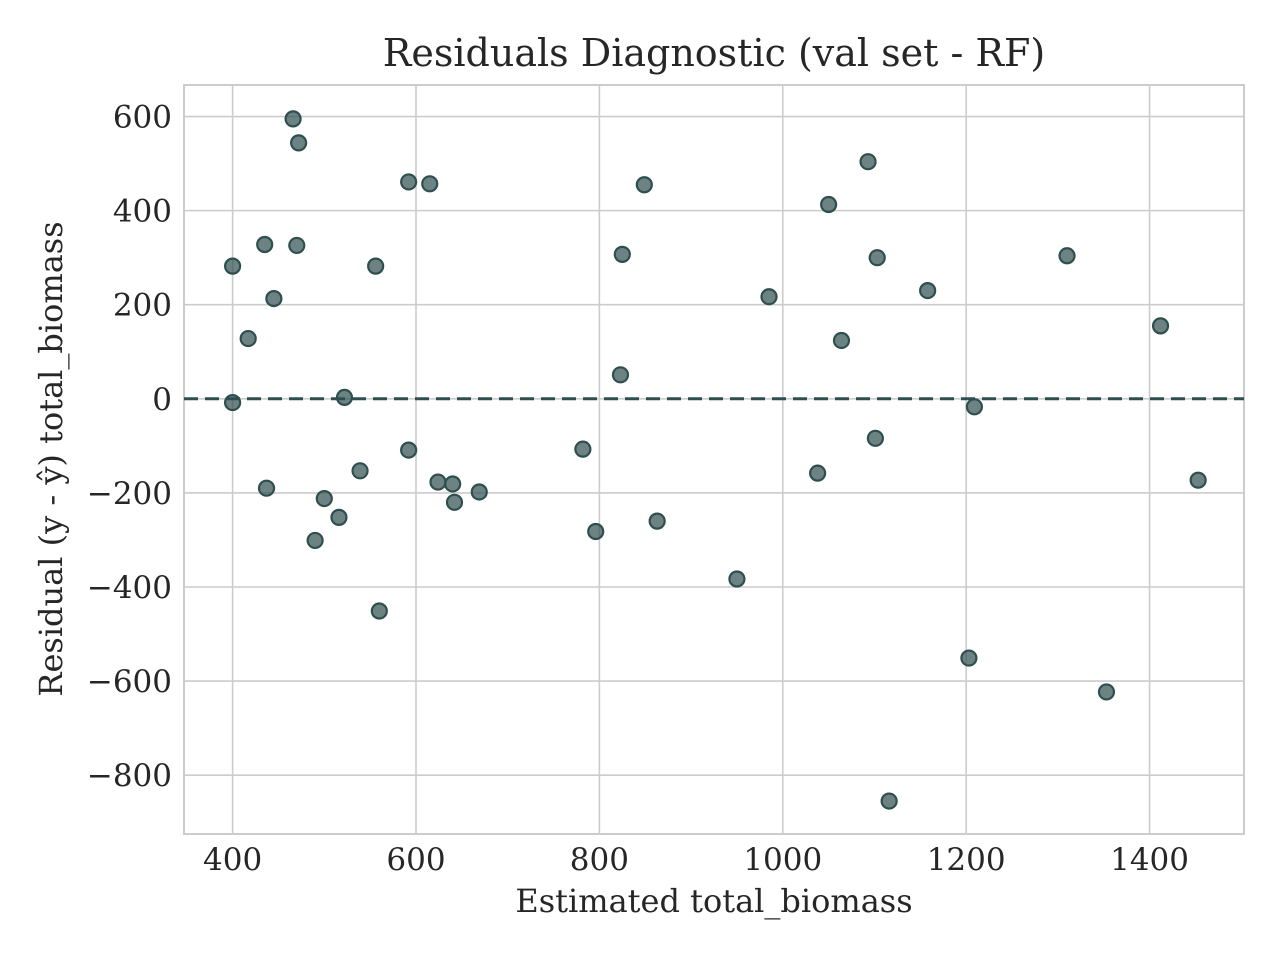 This screenshot has height=960, width=1280. I want to click on x-tick-label: 1200, so click(966, 860).